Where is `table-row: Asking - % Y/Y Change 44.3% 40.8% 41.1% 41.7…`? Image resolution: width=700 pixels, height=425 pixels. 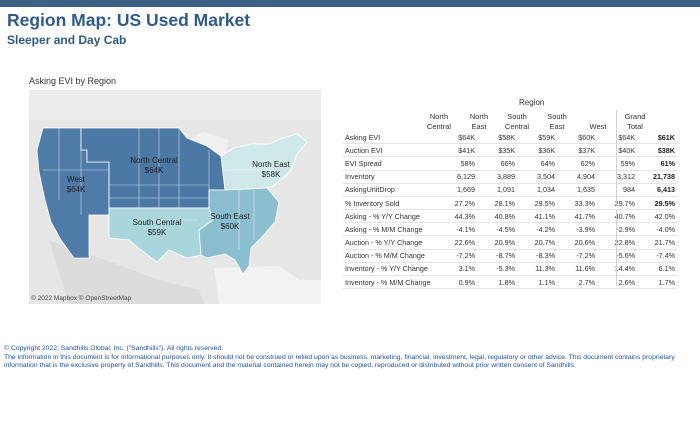 table-row: Asking - % Y/Y Change 44.3% 40.8% 41.1% 41.7… is located at coordinates (510, 217).